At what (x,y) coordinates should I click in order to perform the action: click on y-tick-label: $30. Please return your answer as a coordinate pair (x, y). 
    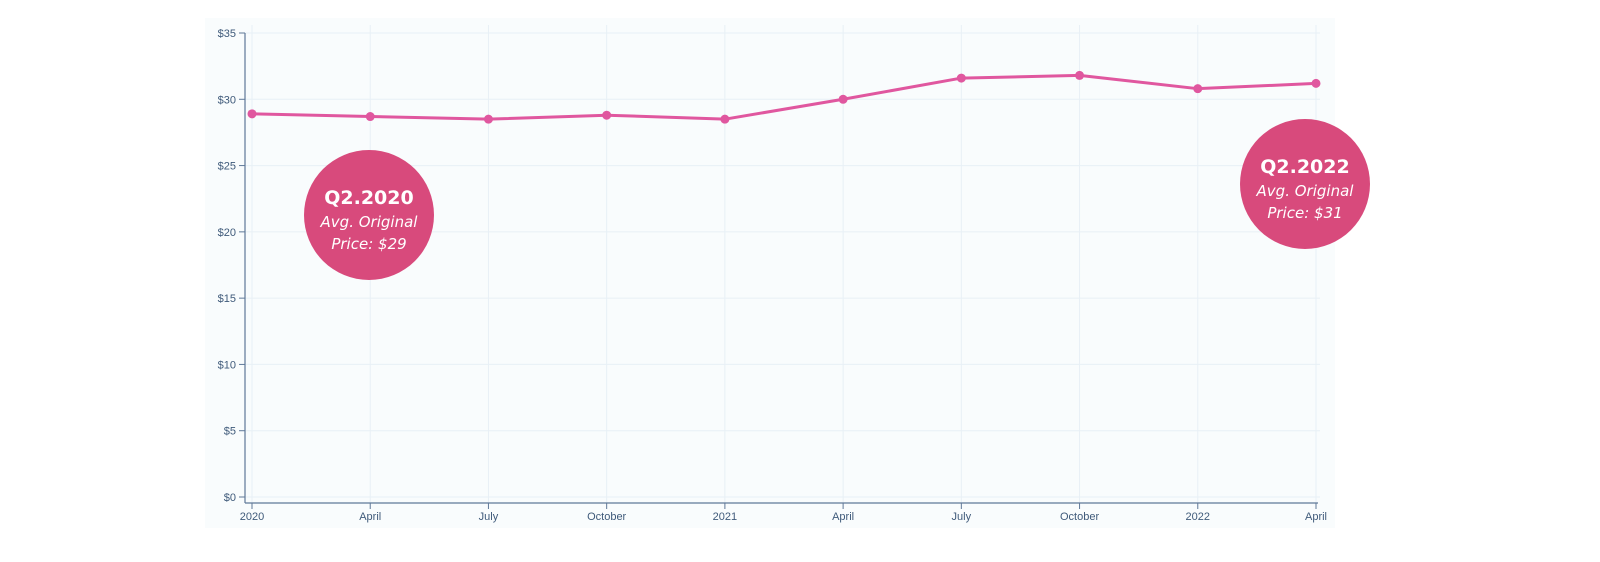
    Looking at the image, I should click on (227, 100).